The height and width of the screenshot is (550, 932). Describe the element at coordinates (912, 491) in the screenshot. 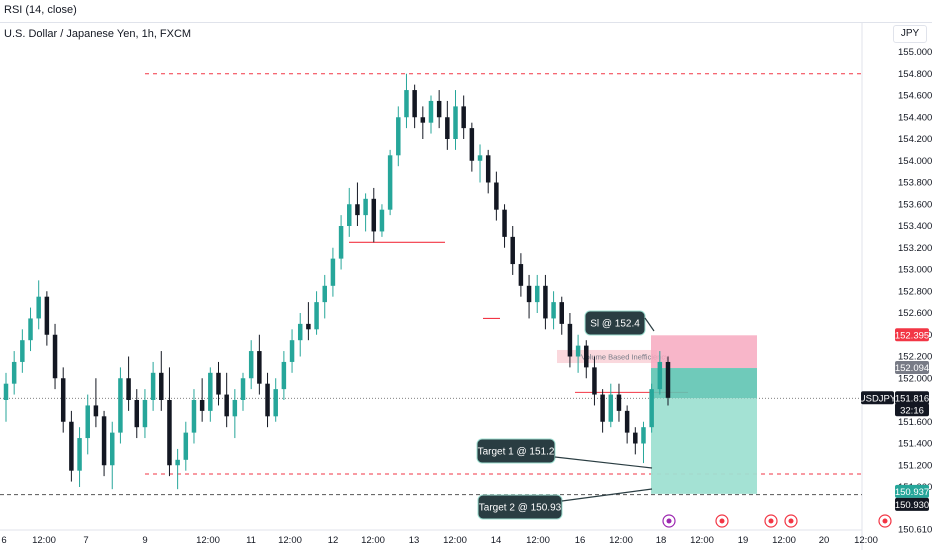

I see `target-price-tag: 150.937` at that location.